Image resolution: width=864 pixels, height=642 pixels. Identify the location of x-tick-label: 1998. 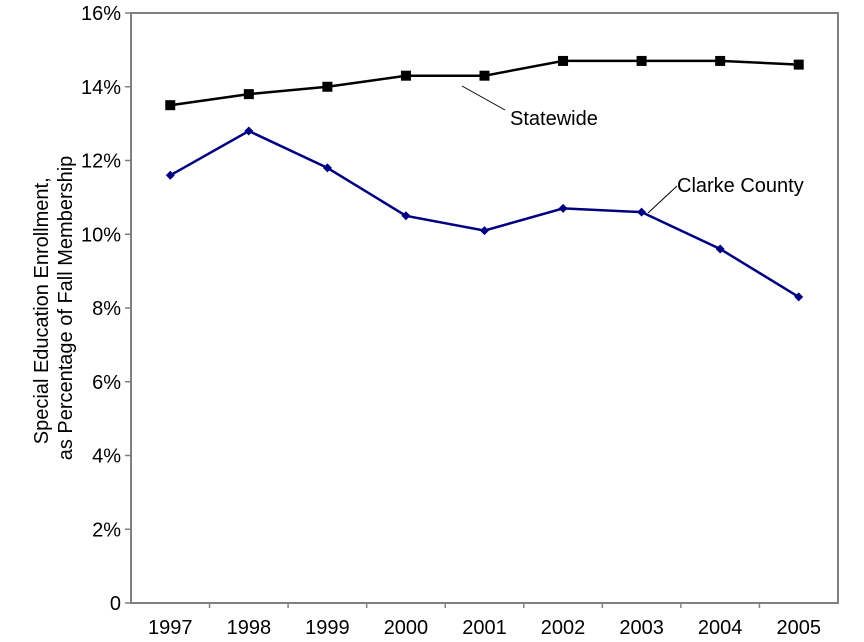
(249, 627).